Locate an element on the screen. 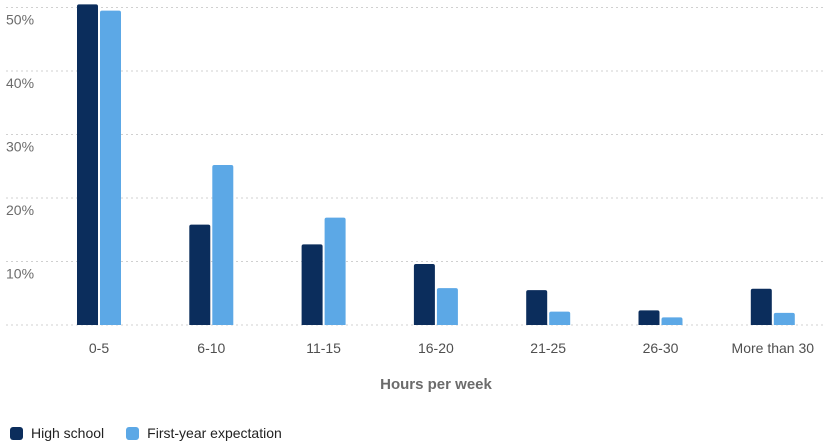 This screenshot has width=826, height=443. x-tick-label: More than 30 is located at coordinates (773, 348).